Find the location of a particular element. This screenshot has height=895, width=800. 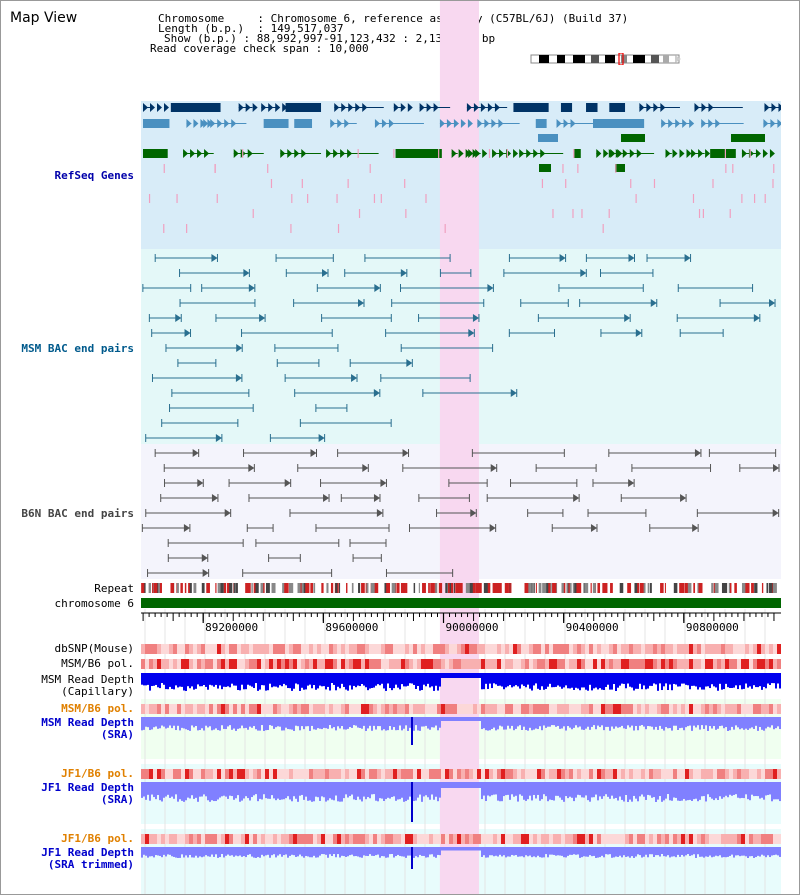

chromosome-ideogram is located at coordinates (606, 59).